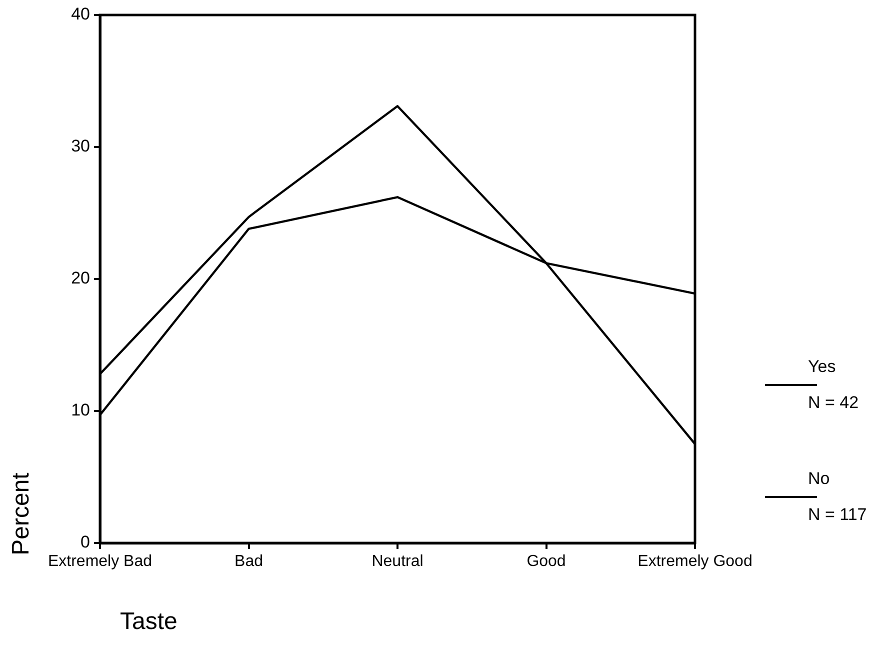 This screenshot has width=894, height=658. What do you see at coordinates (80, 410) in the screenshot?
I see `y-tick-label: 10` at bounding box center [80, 410].